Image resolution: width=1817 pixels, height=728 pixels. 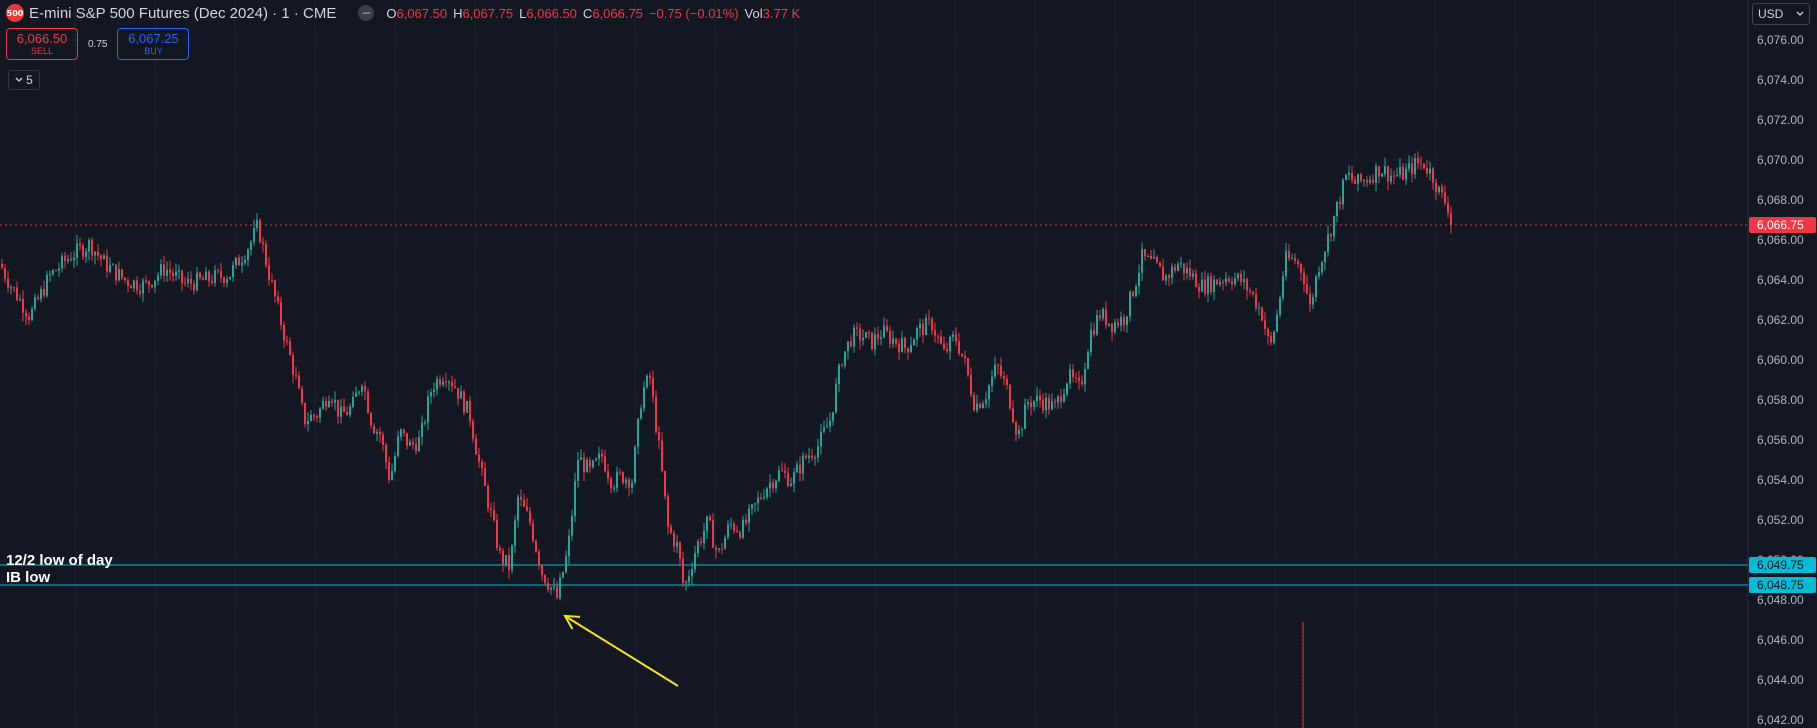 I want to click on indicators-collapse-button: 5, so click(x=24, y=80).